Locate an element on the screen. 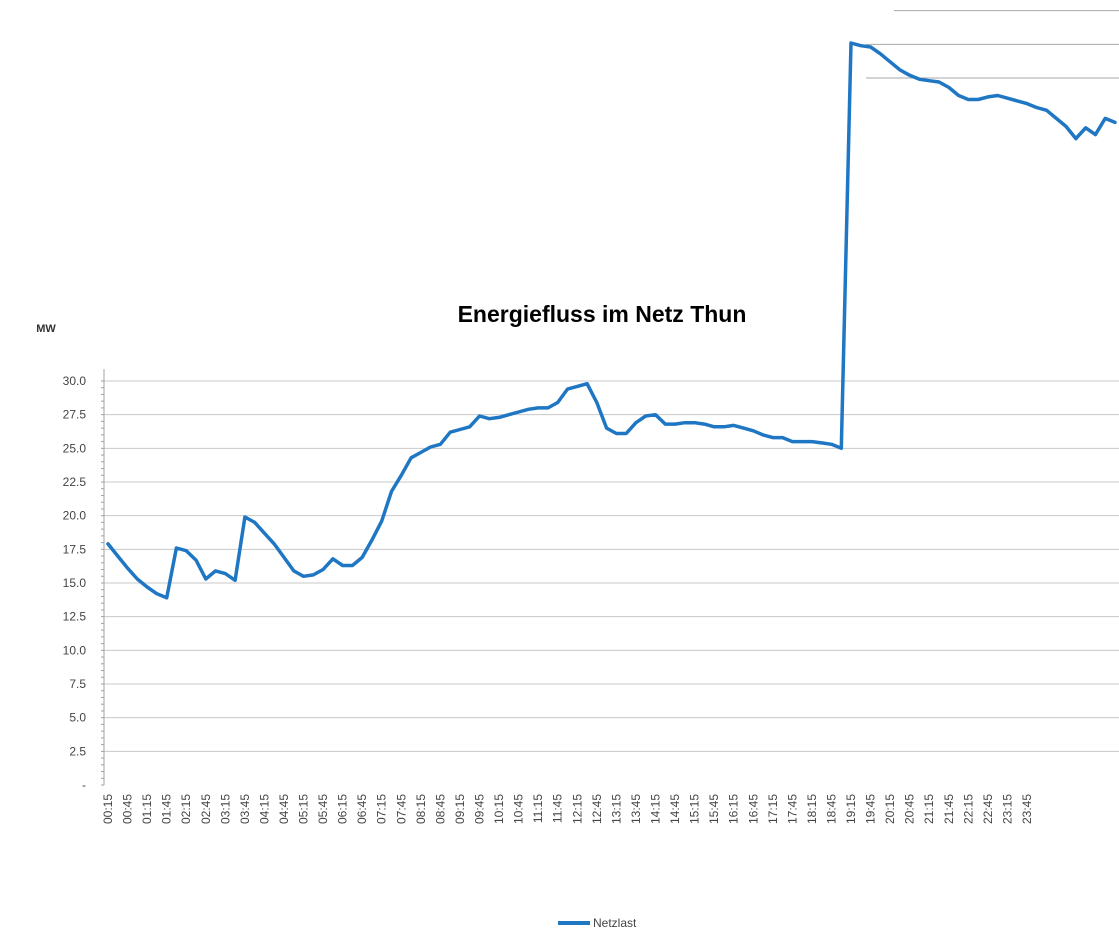 The width and height of the screenshot is (1119, 930). x-tick-label: 01:15 is located at coordinates (147, 809).